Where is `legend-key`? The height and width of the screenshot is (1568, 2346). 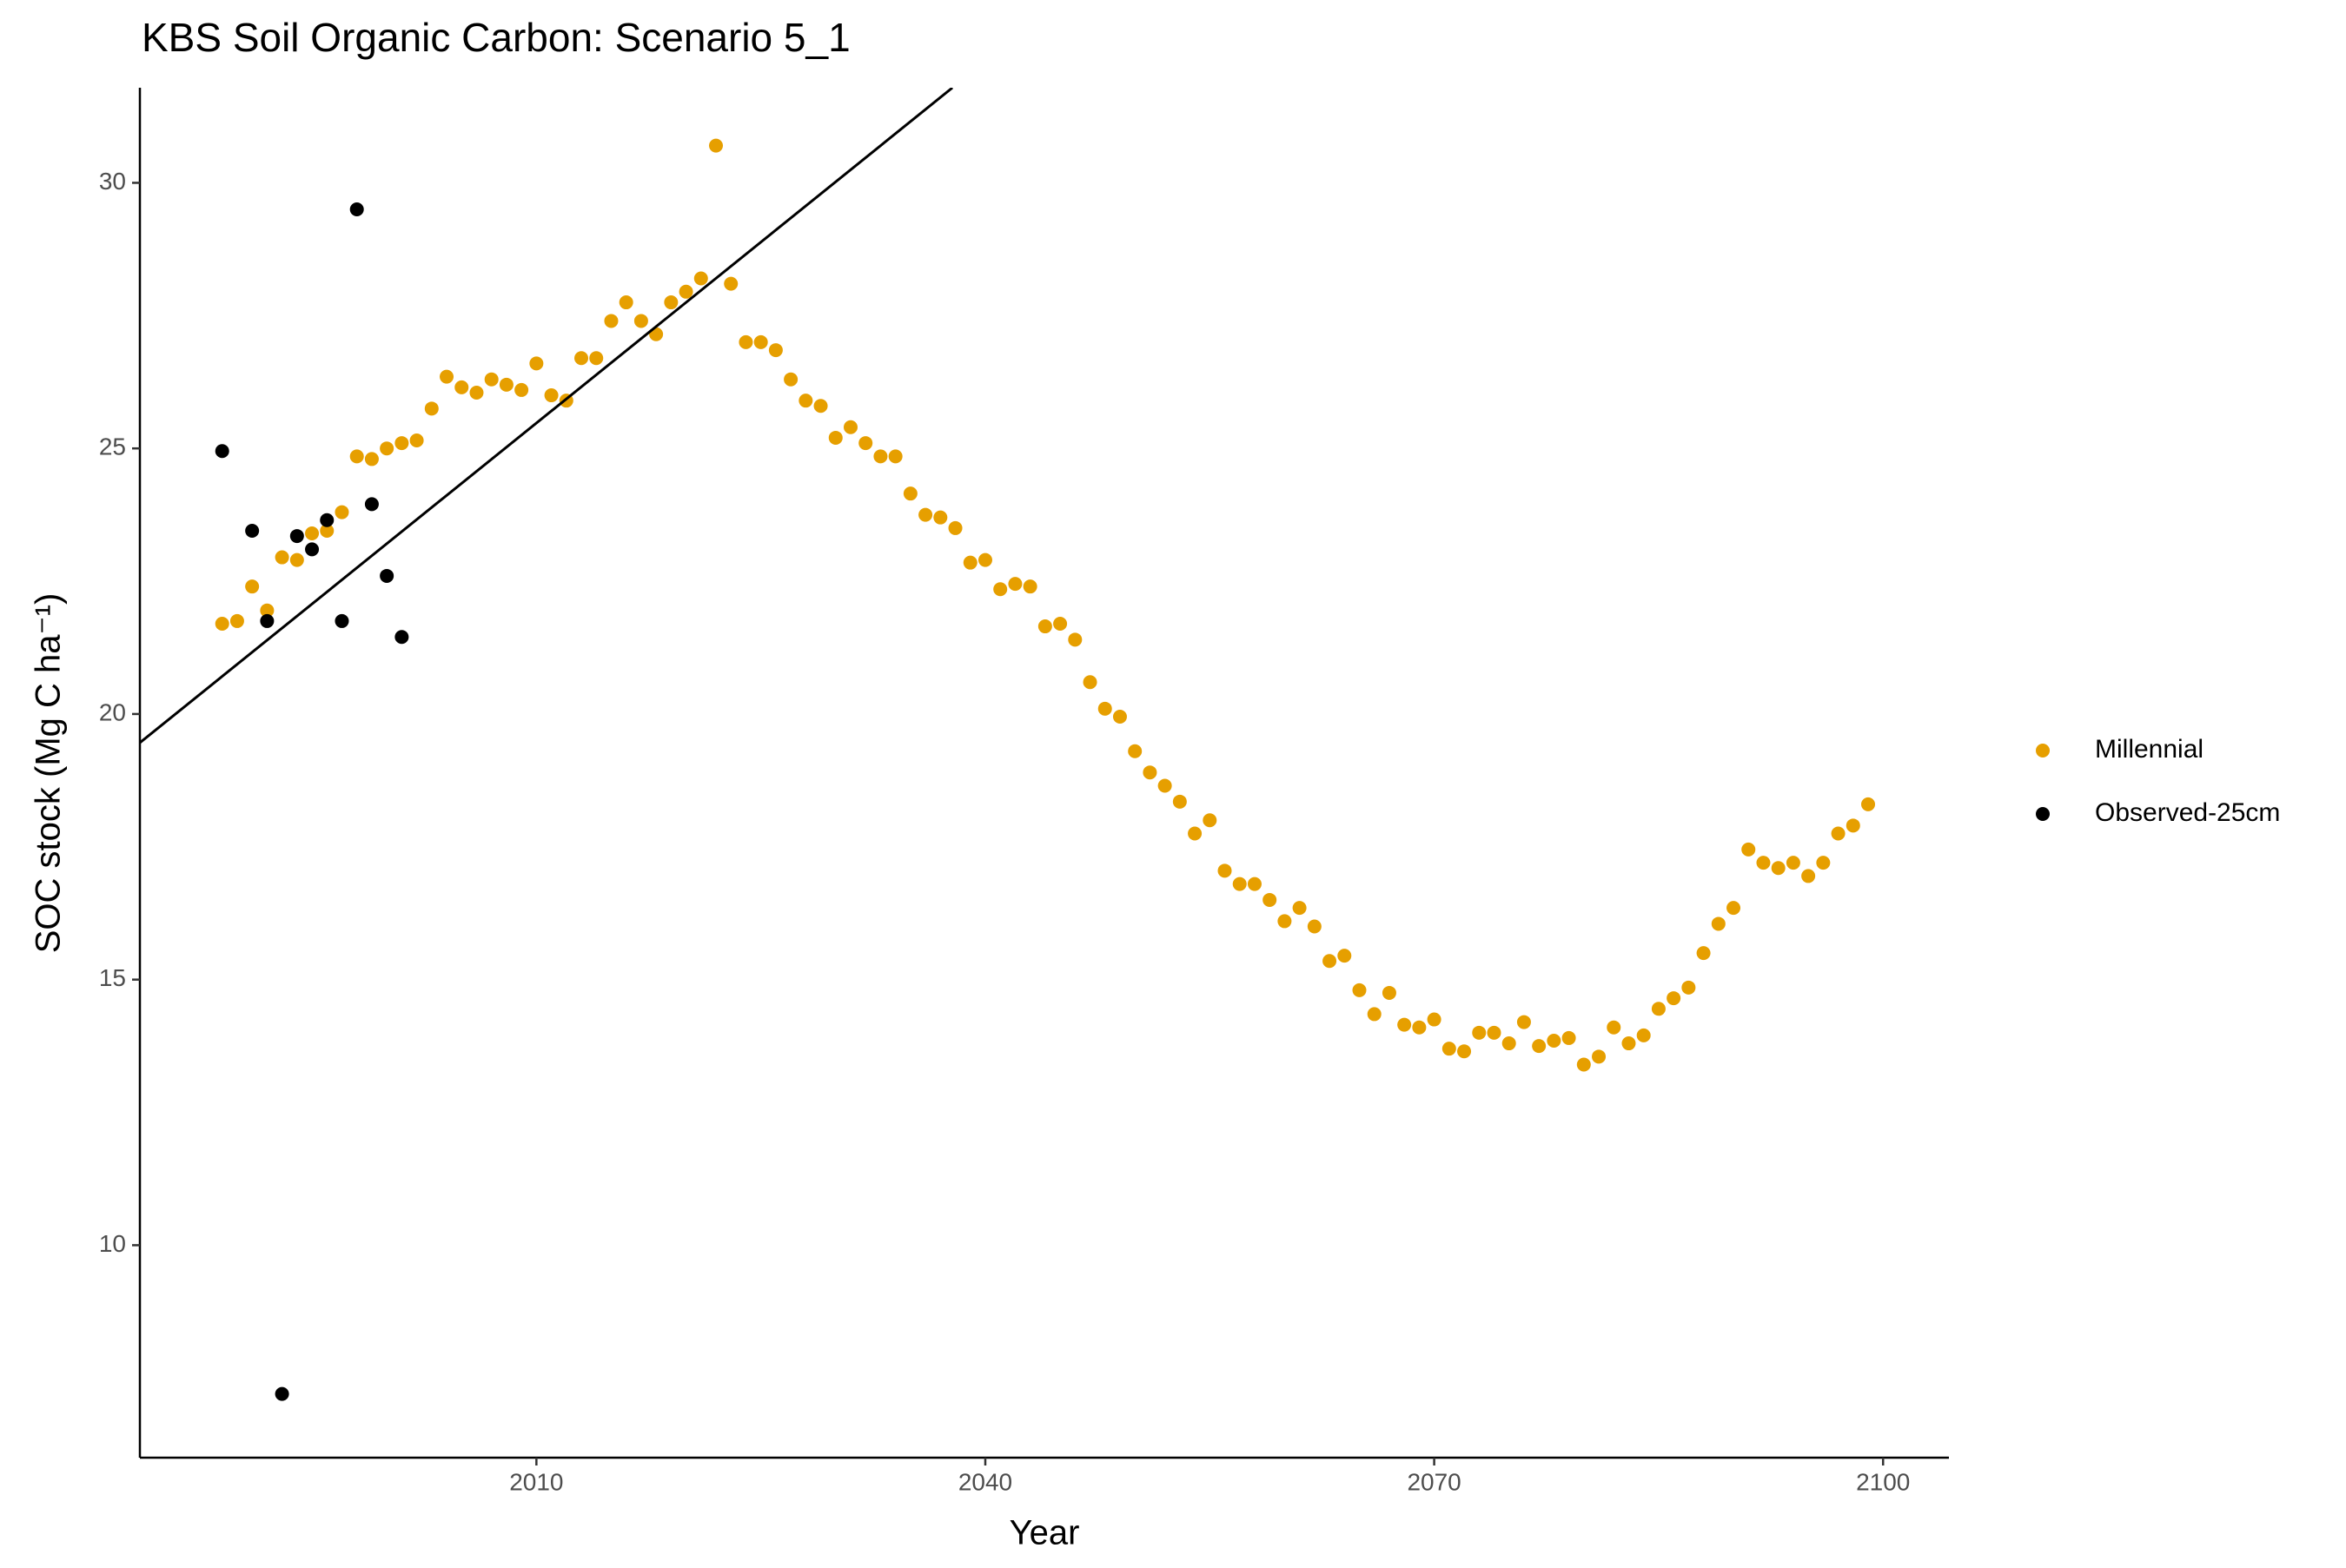
legend-key is located at coordinates (2043, 751).